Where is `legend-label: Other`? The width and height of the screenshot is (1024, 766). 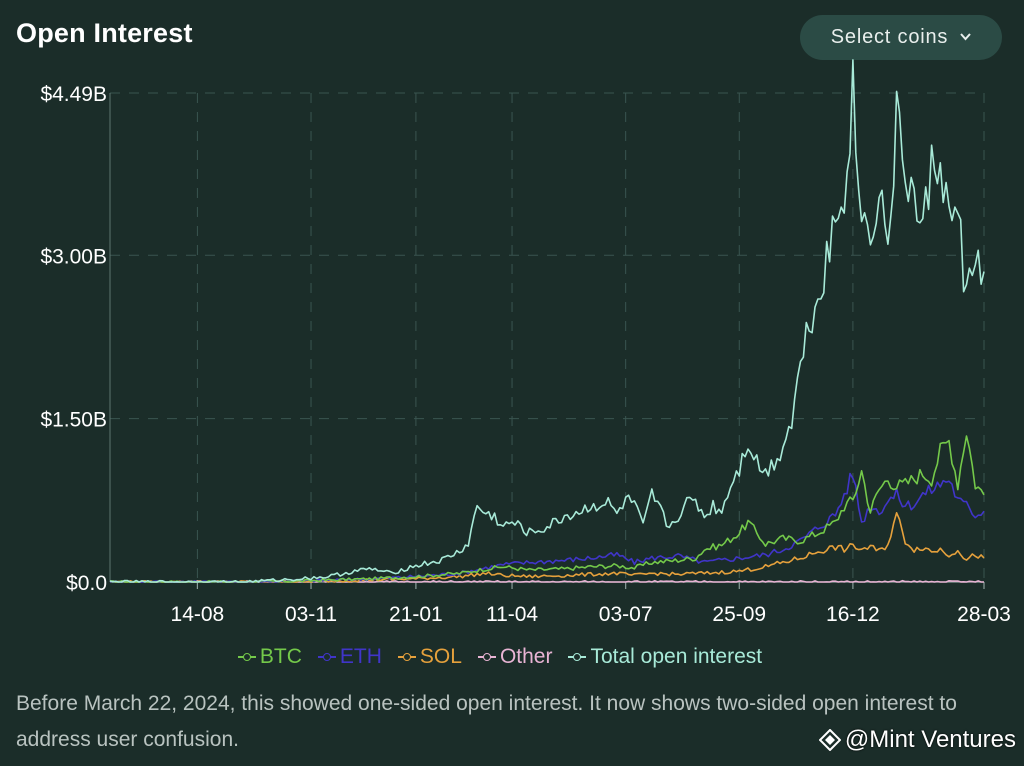 legend-label: Other is located at coordinates (526, 656).